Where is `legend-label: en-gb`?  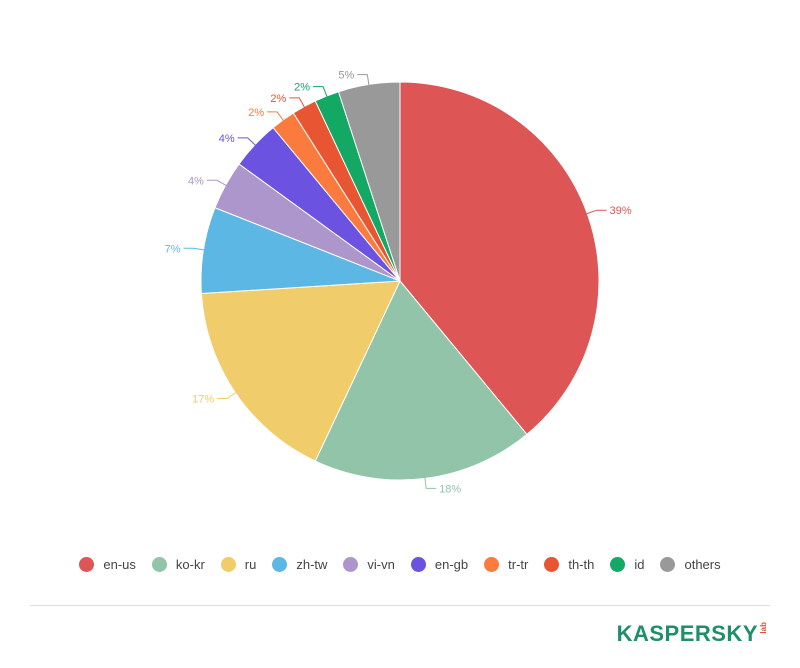 legend-label: en-gb is located at coordinates (451, 564).